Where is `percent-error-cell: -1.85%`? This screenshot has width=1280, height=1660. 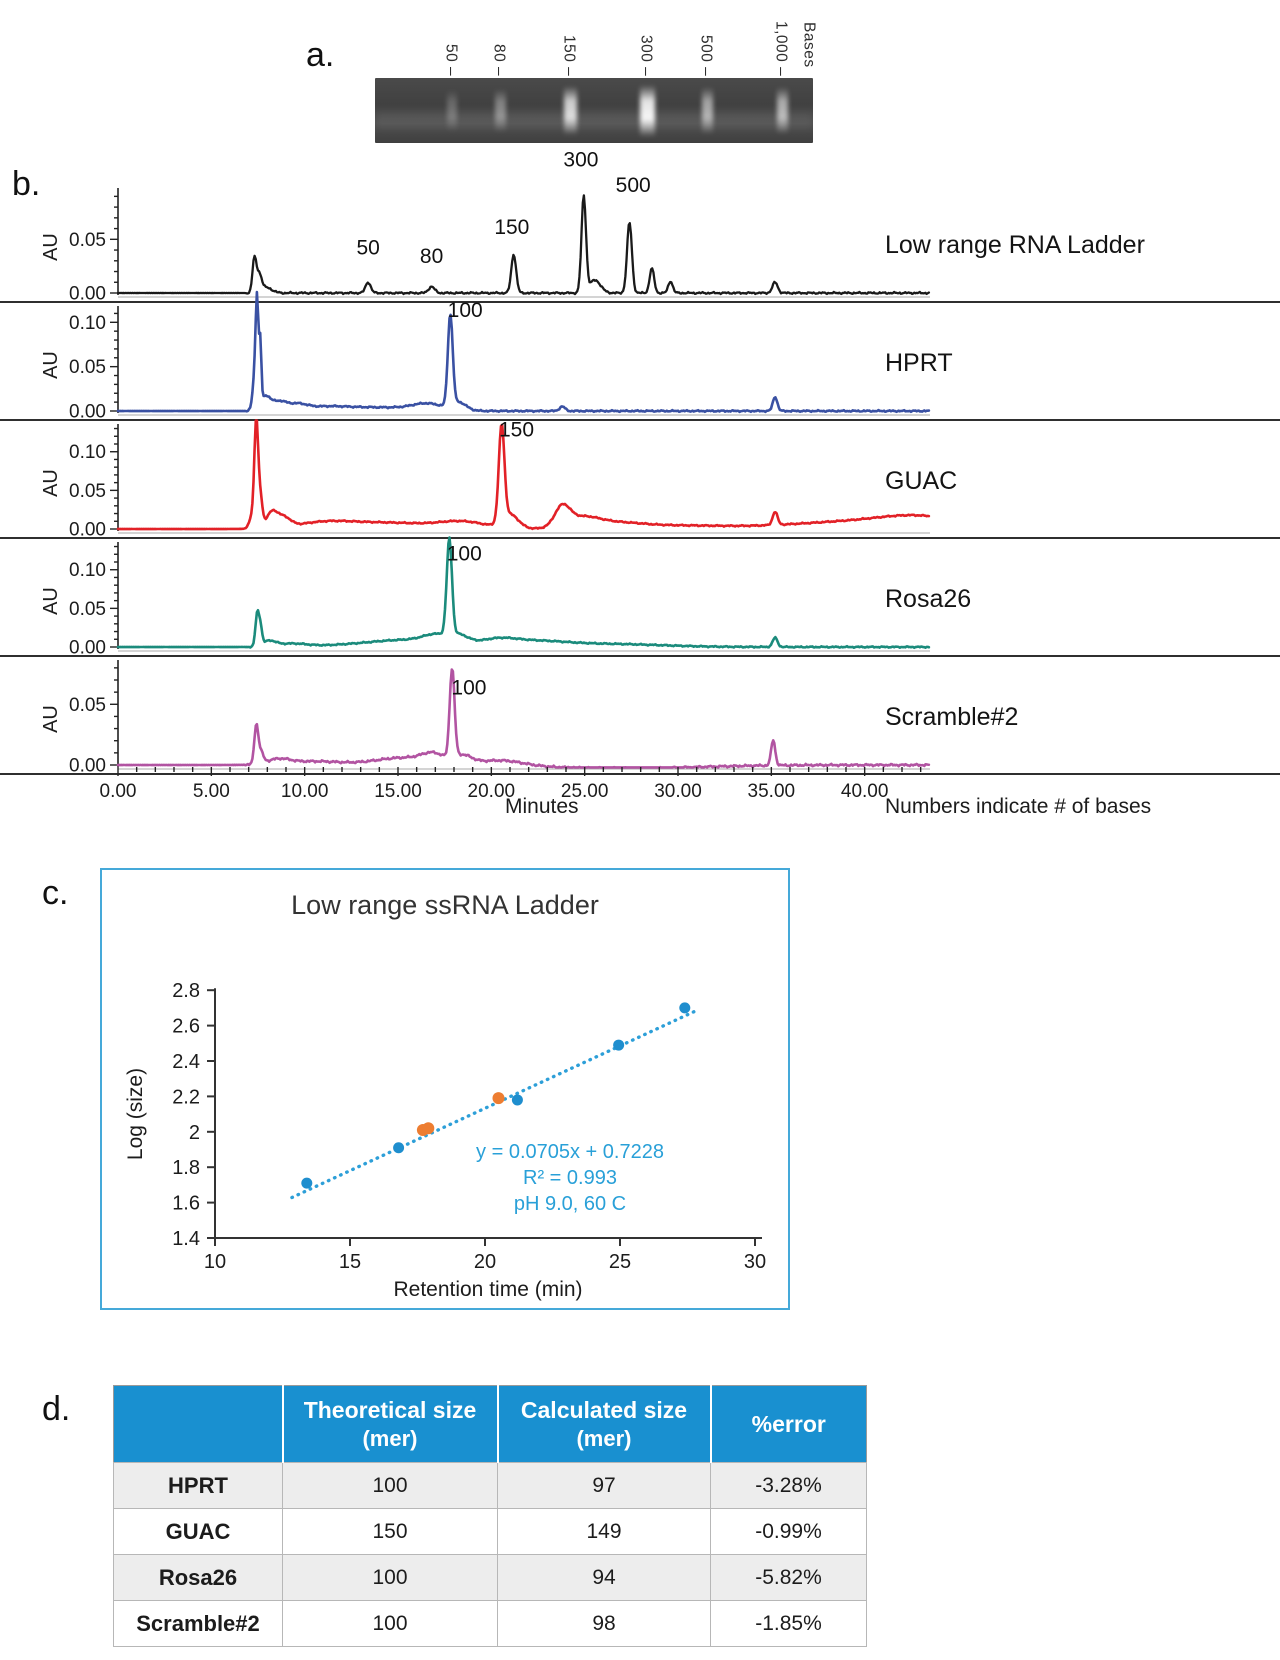 percent-error-cell: -1.85% is located at coordinates (788, 1623).